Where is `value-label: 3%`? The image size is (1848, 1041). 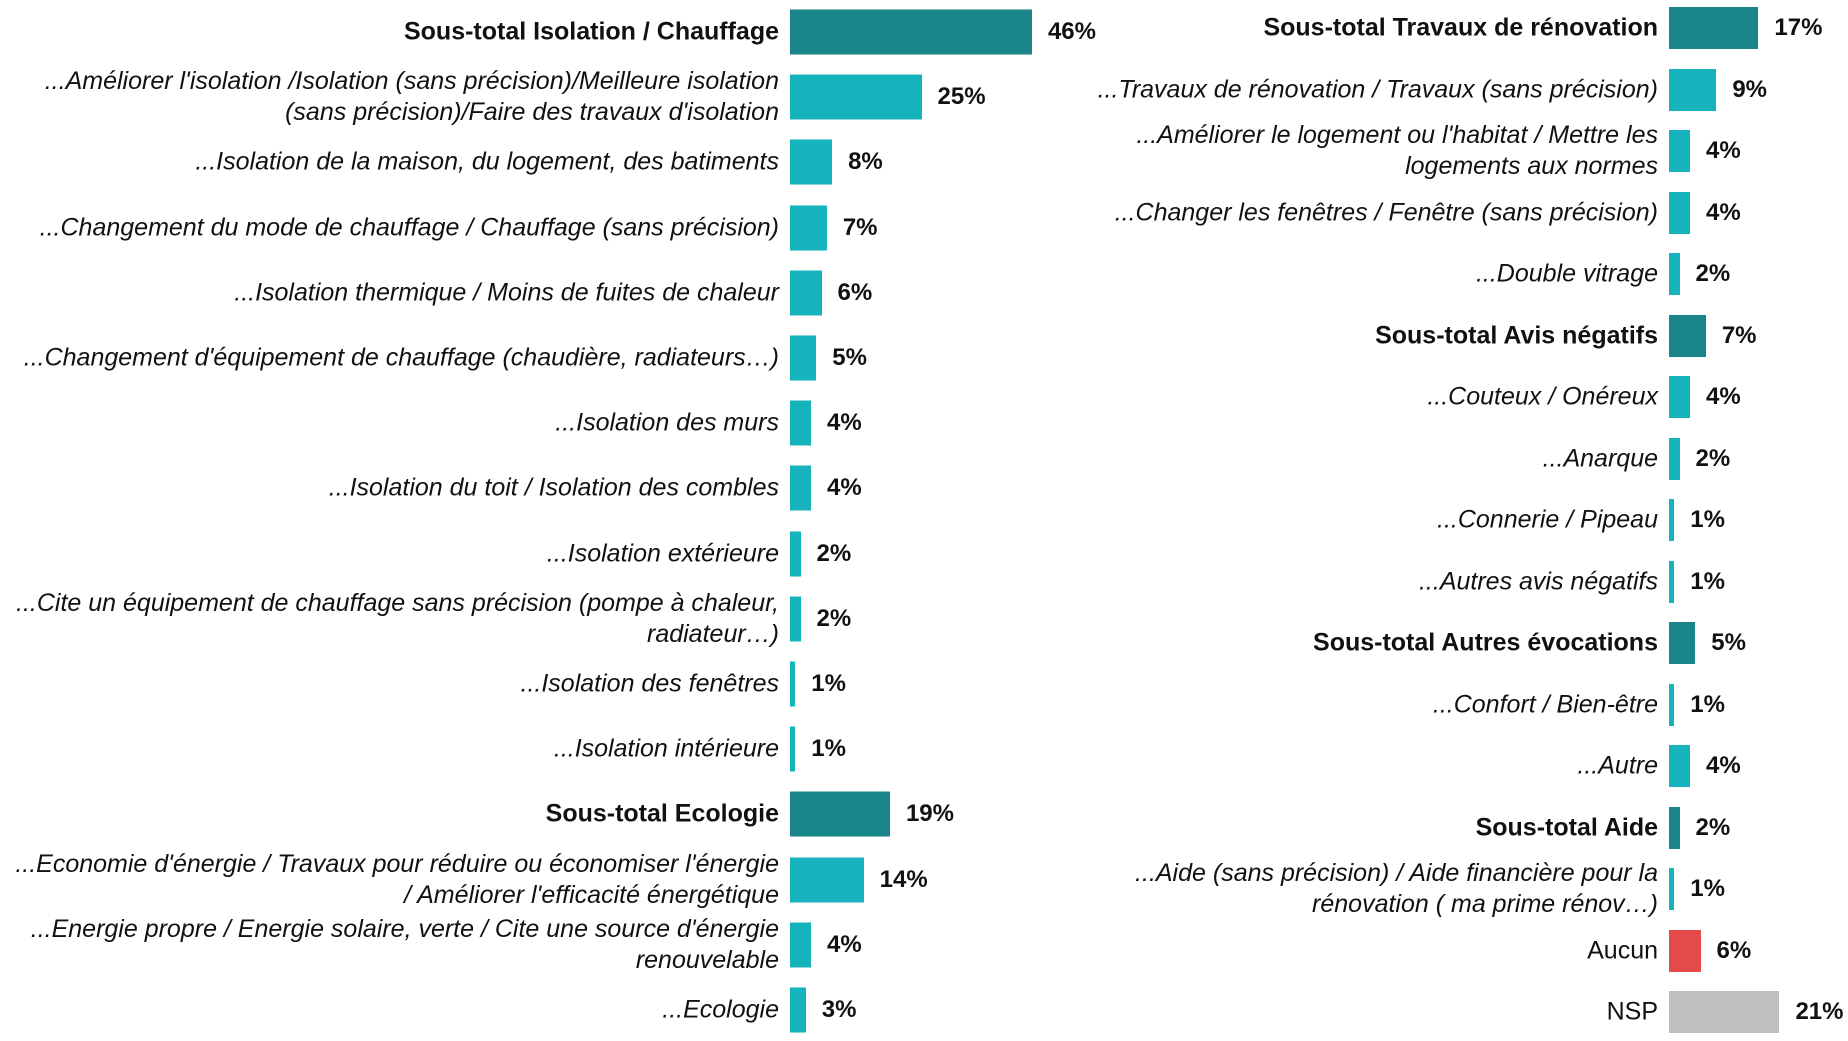
value-label: 3% is located at coordinates (839, 1009).